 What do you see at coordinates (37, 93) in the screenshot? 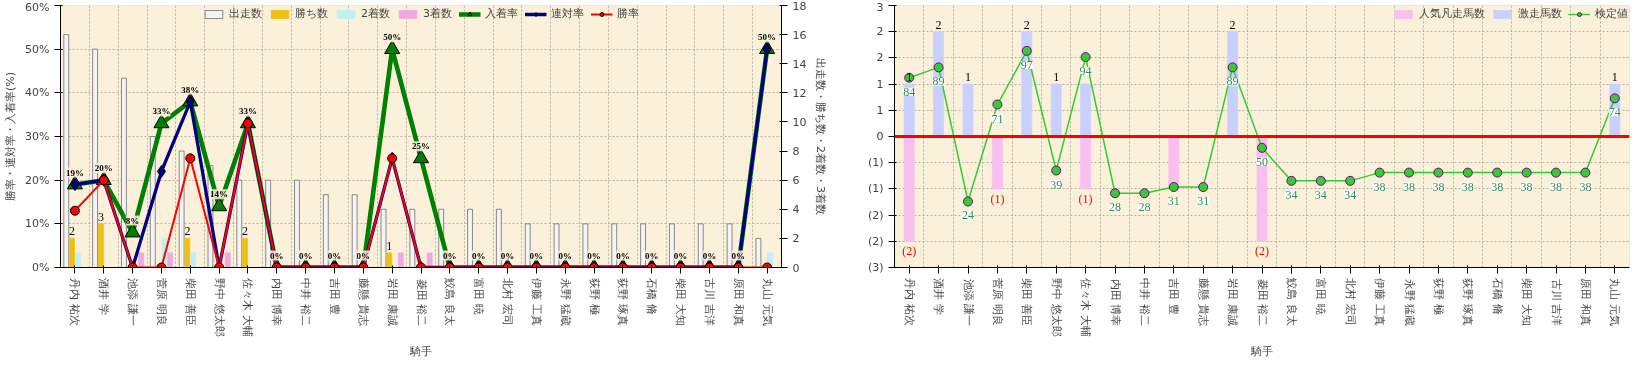
I see `y-tick-label: 40%` at bounding box center [37, 93].